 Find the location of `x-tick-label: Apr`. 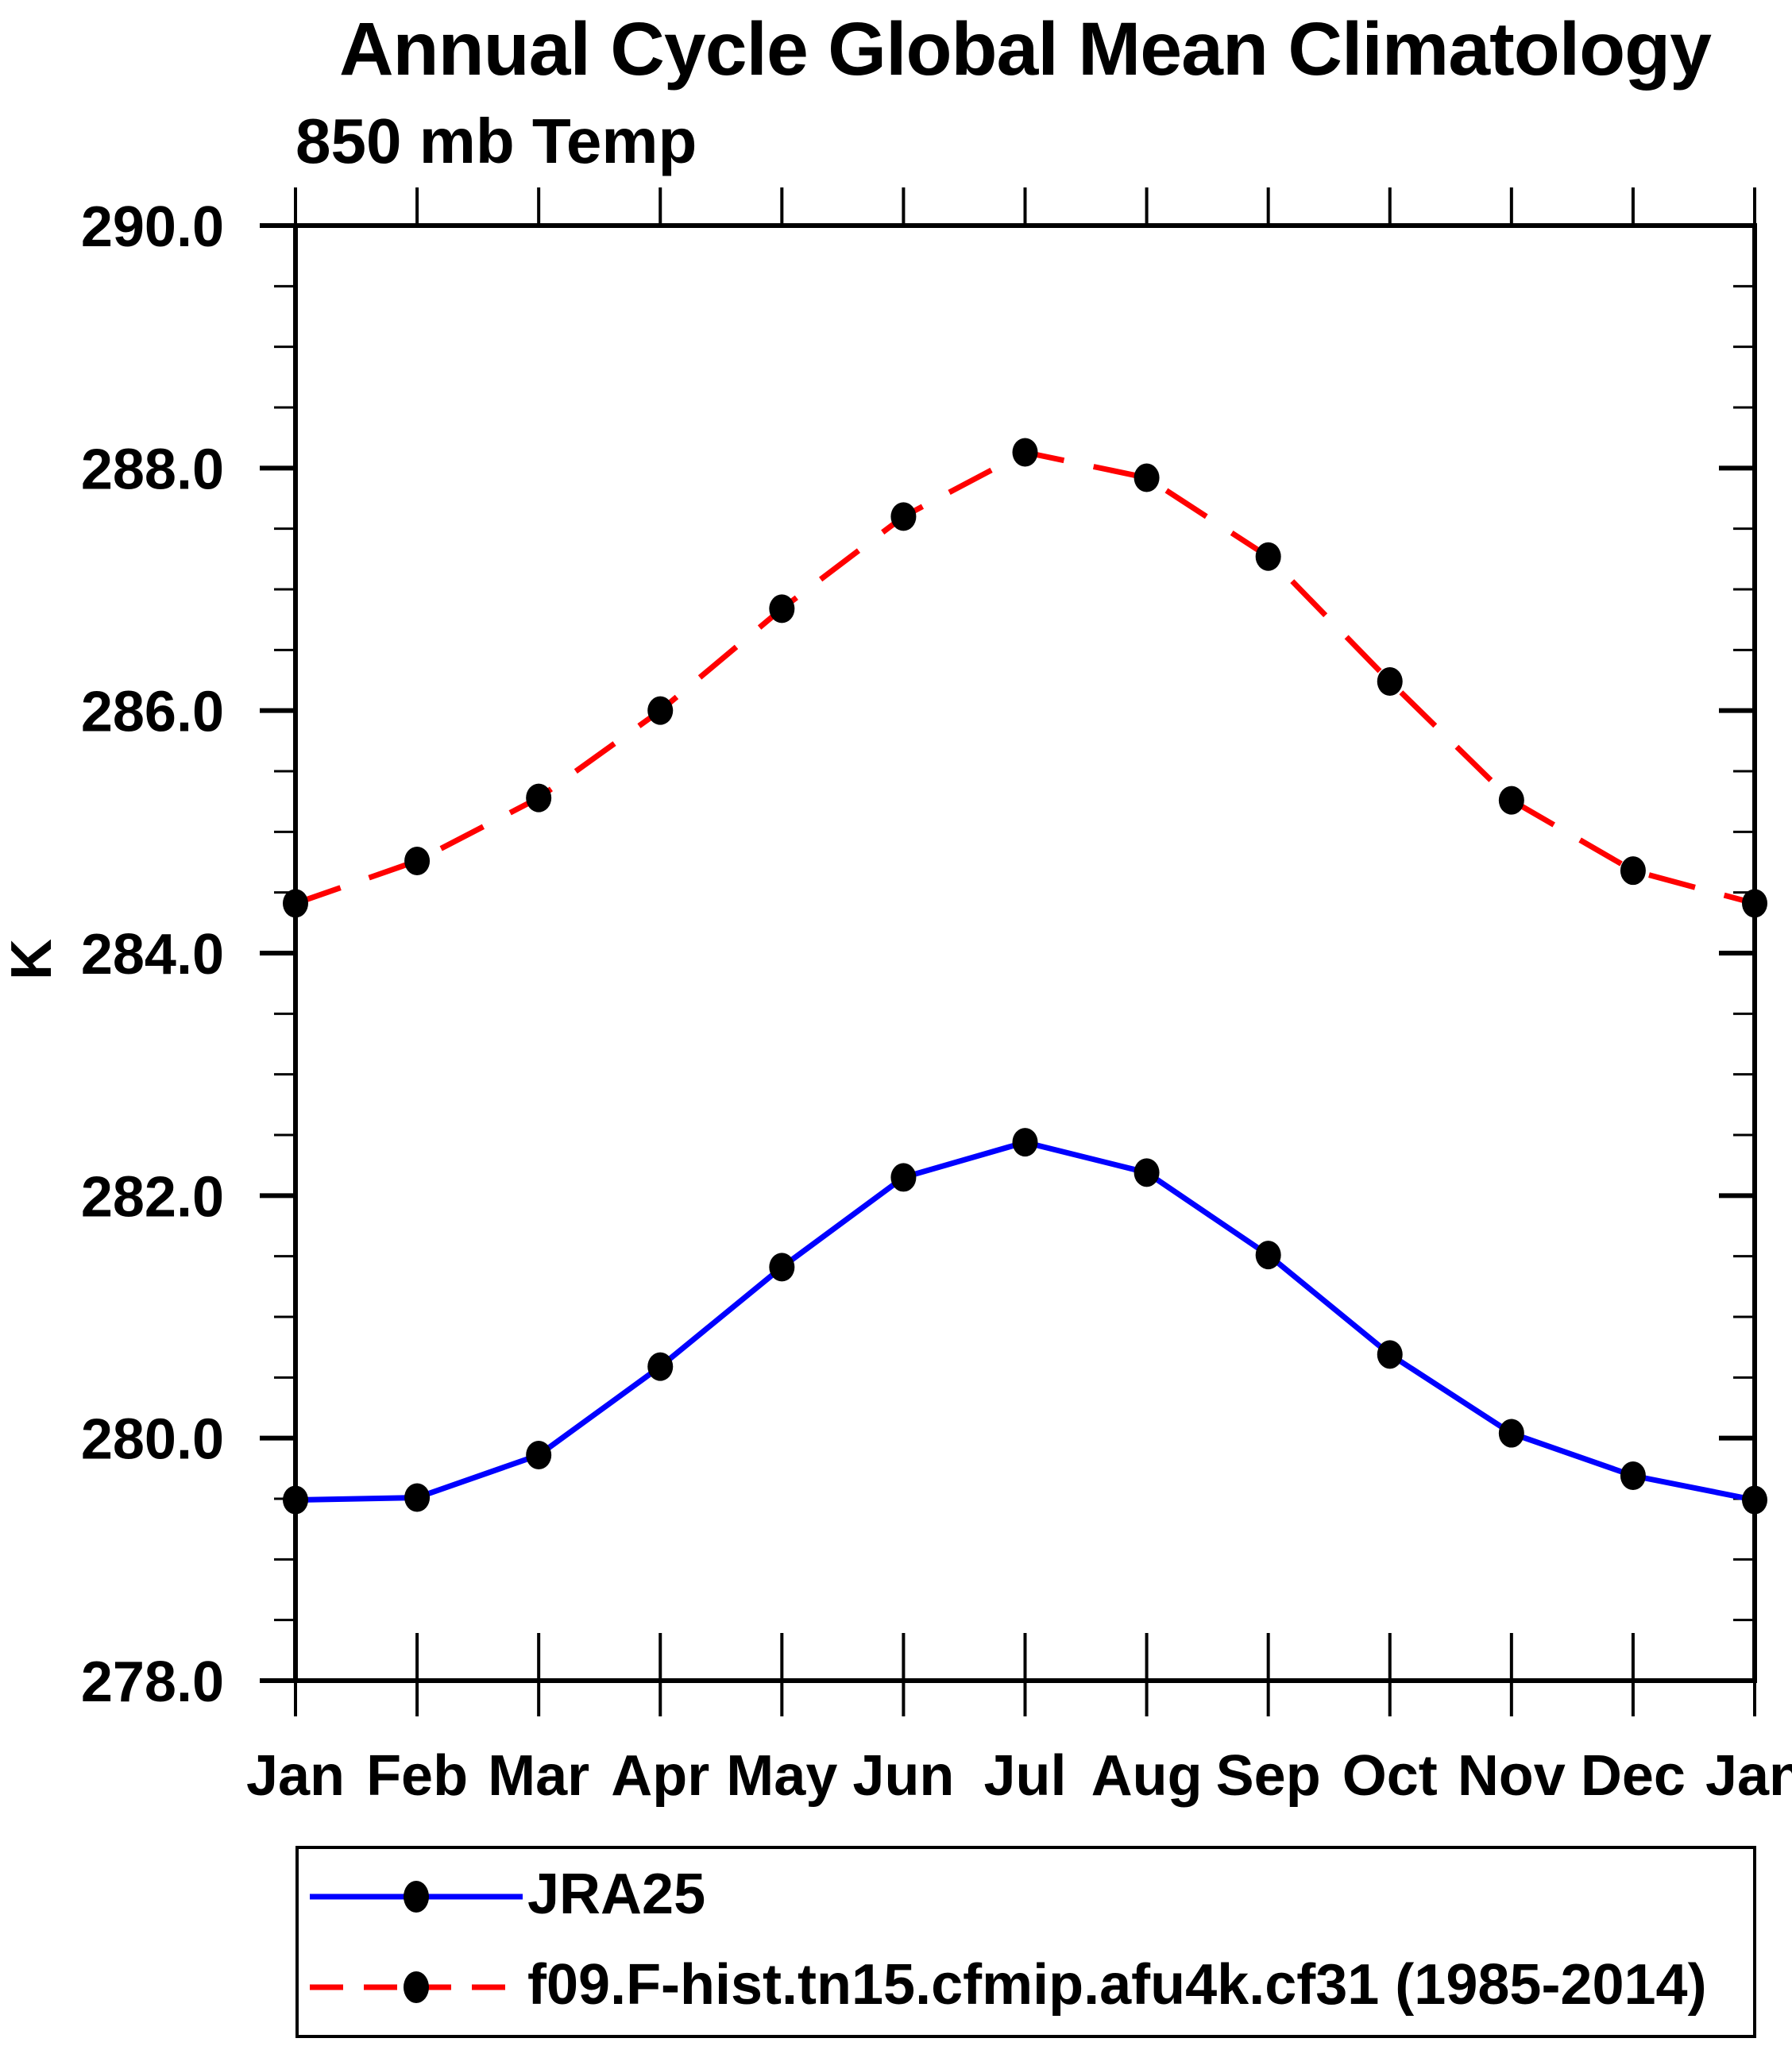

x-tick-label: Apr is located at coordinates (660, 1776).